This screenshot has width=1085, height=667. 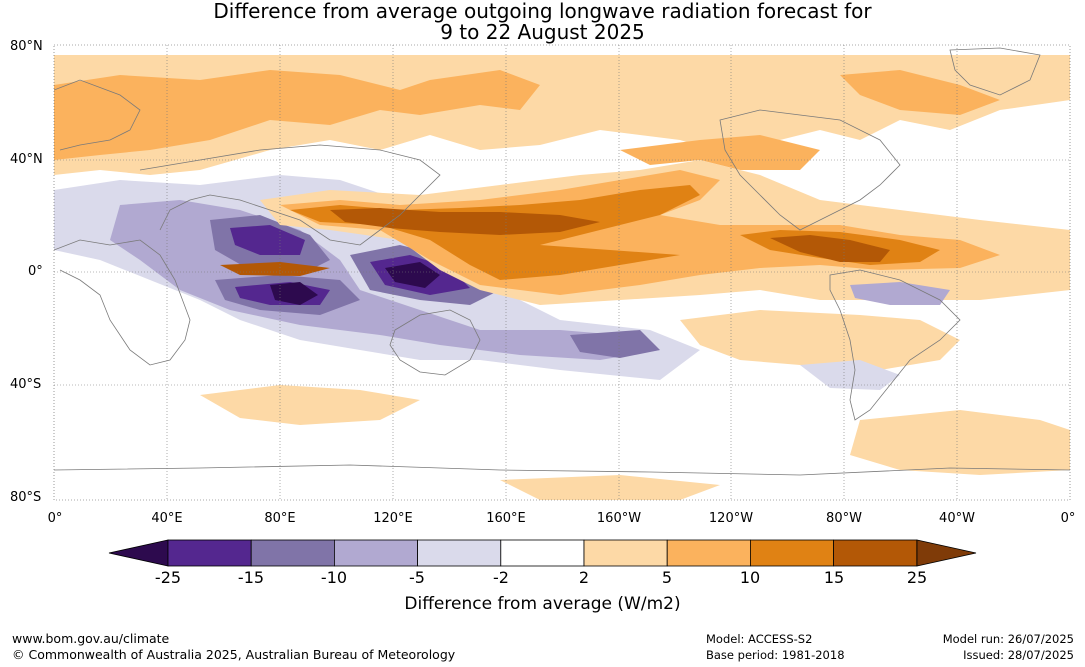 What do you see at coordinates (35, 271) in the screenshot?
I see `lat-label-0: 0°` at bounding box center [35, 271].